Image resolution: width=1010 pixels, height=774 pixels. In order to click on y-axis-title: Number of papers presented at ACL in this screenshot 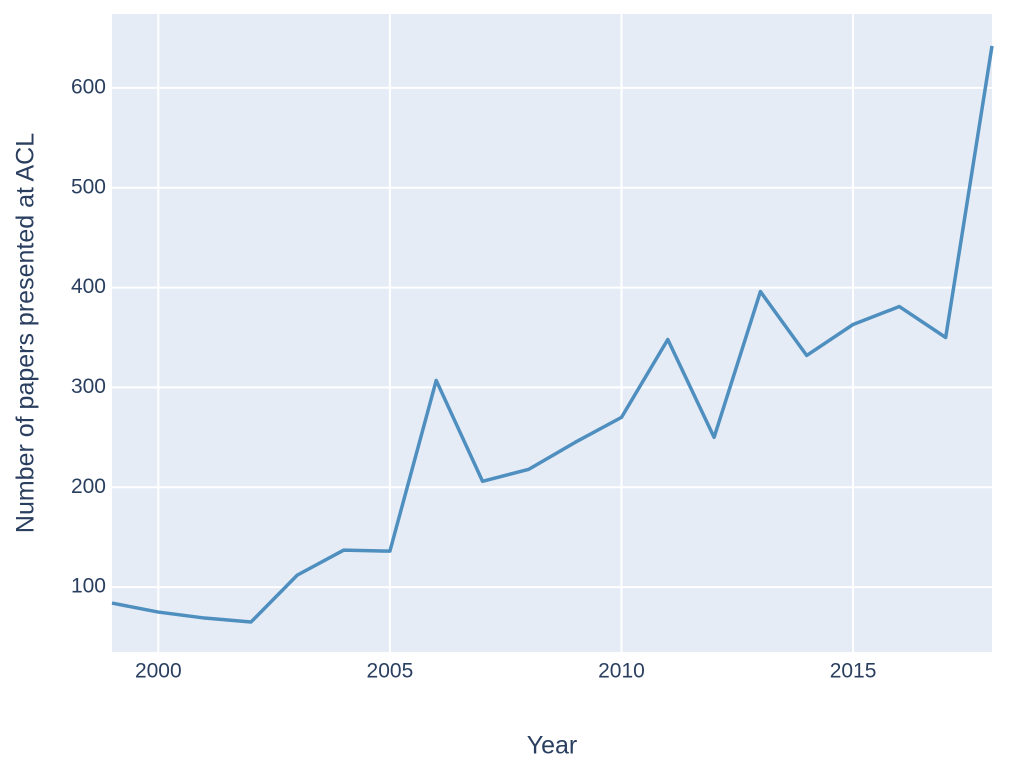, I will do `click(26, 333)`.